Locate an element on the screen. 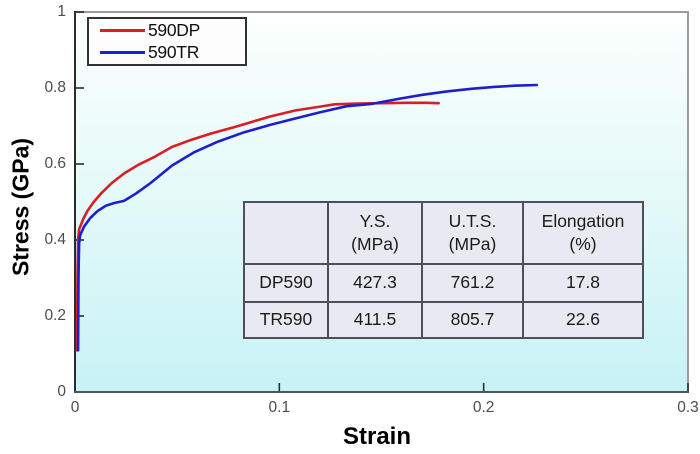 This screenshot has height=454, width=700. y-tick-label: 1 is located at coordinates (61, 11).